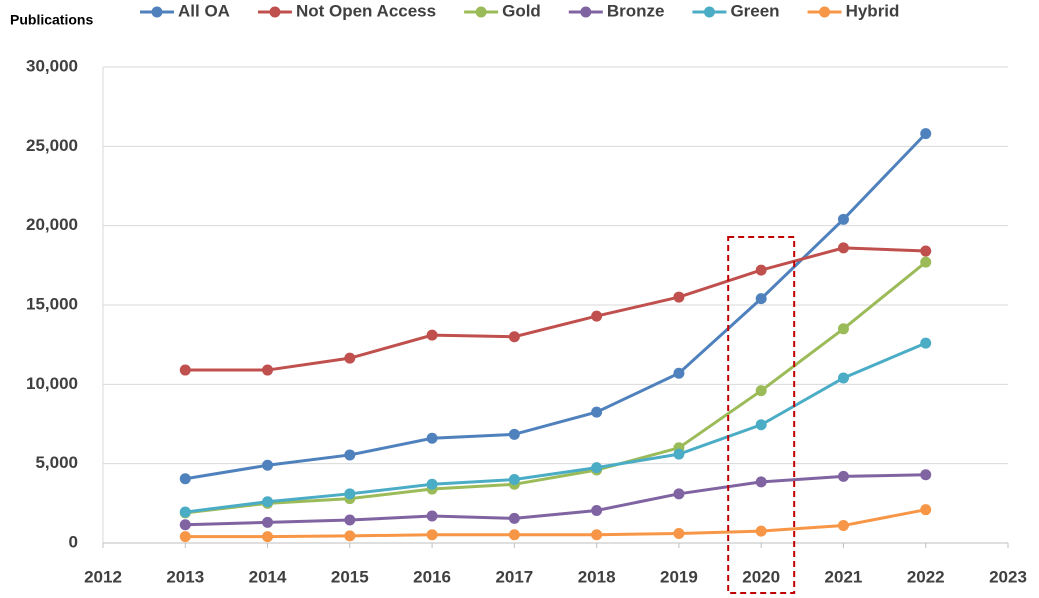 The width and height of the screenshot is (1039, 598). I want to click on y-axis-label: Publications, so click(51, 20).